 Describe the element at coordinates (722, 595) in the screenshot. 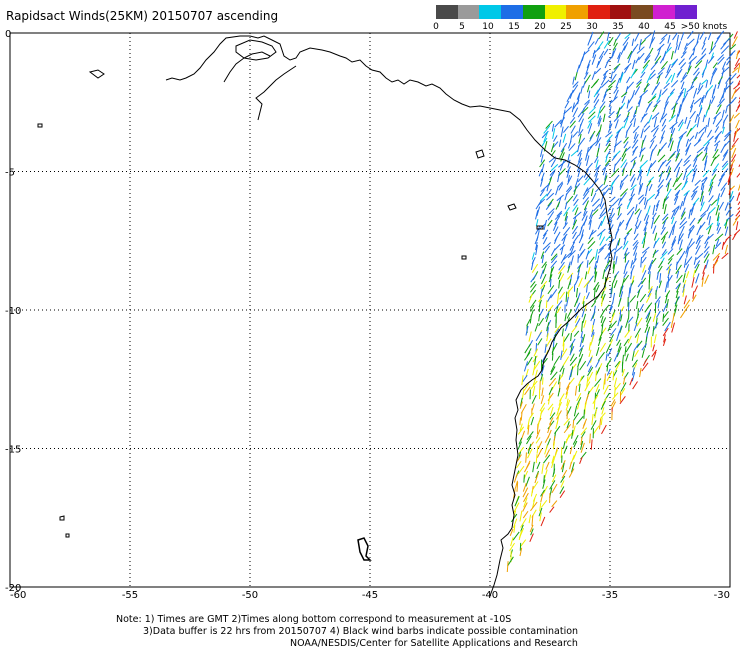

I see `lon-tick-label: -30` at that location.